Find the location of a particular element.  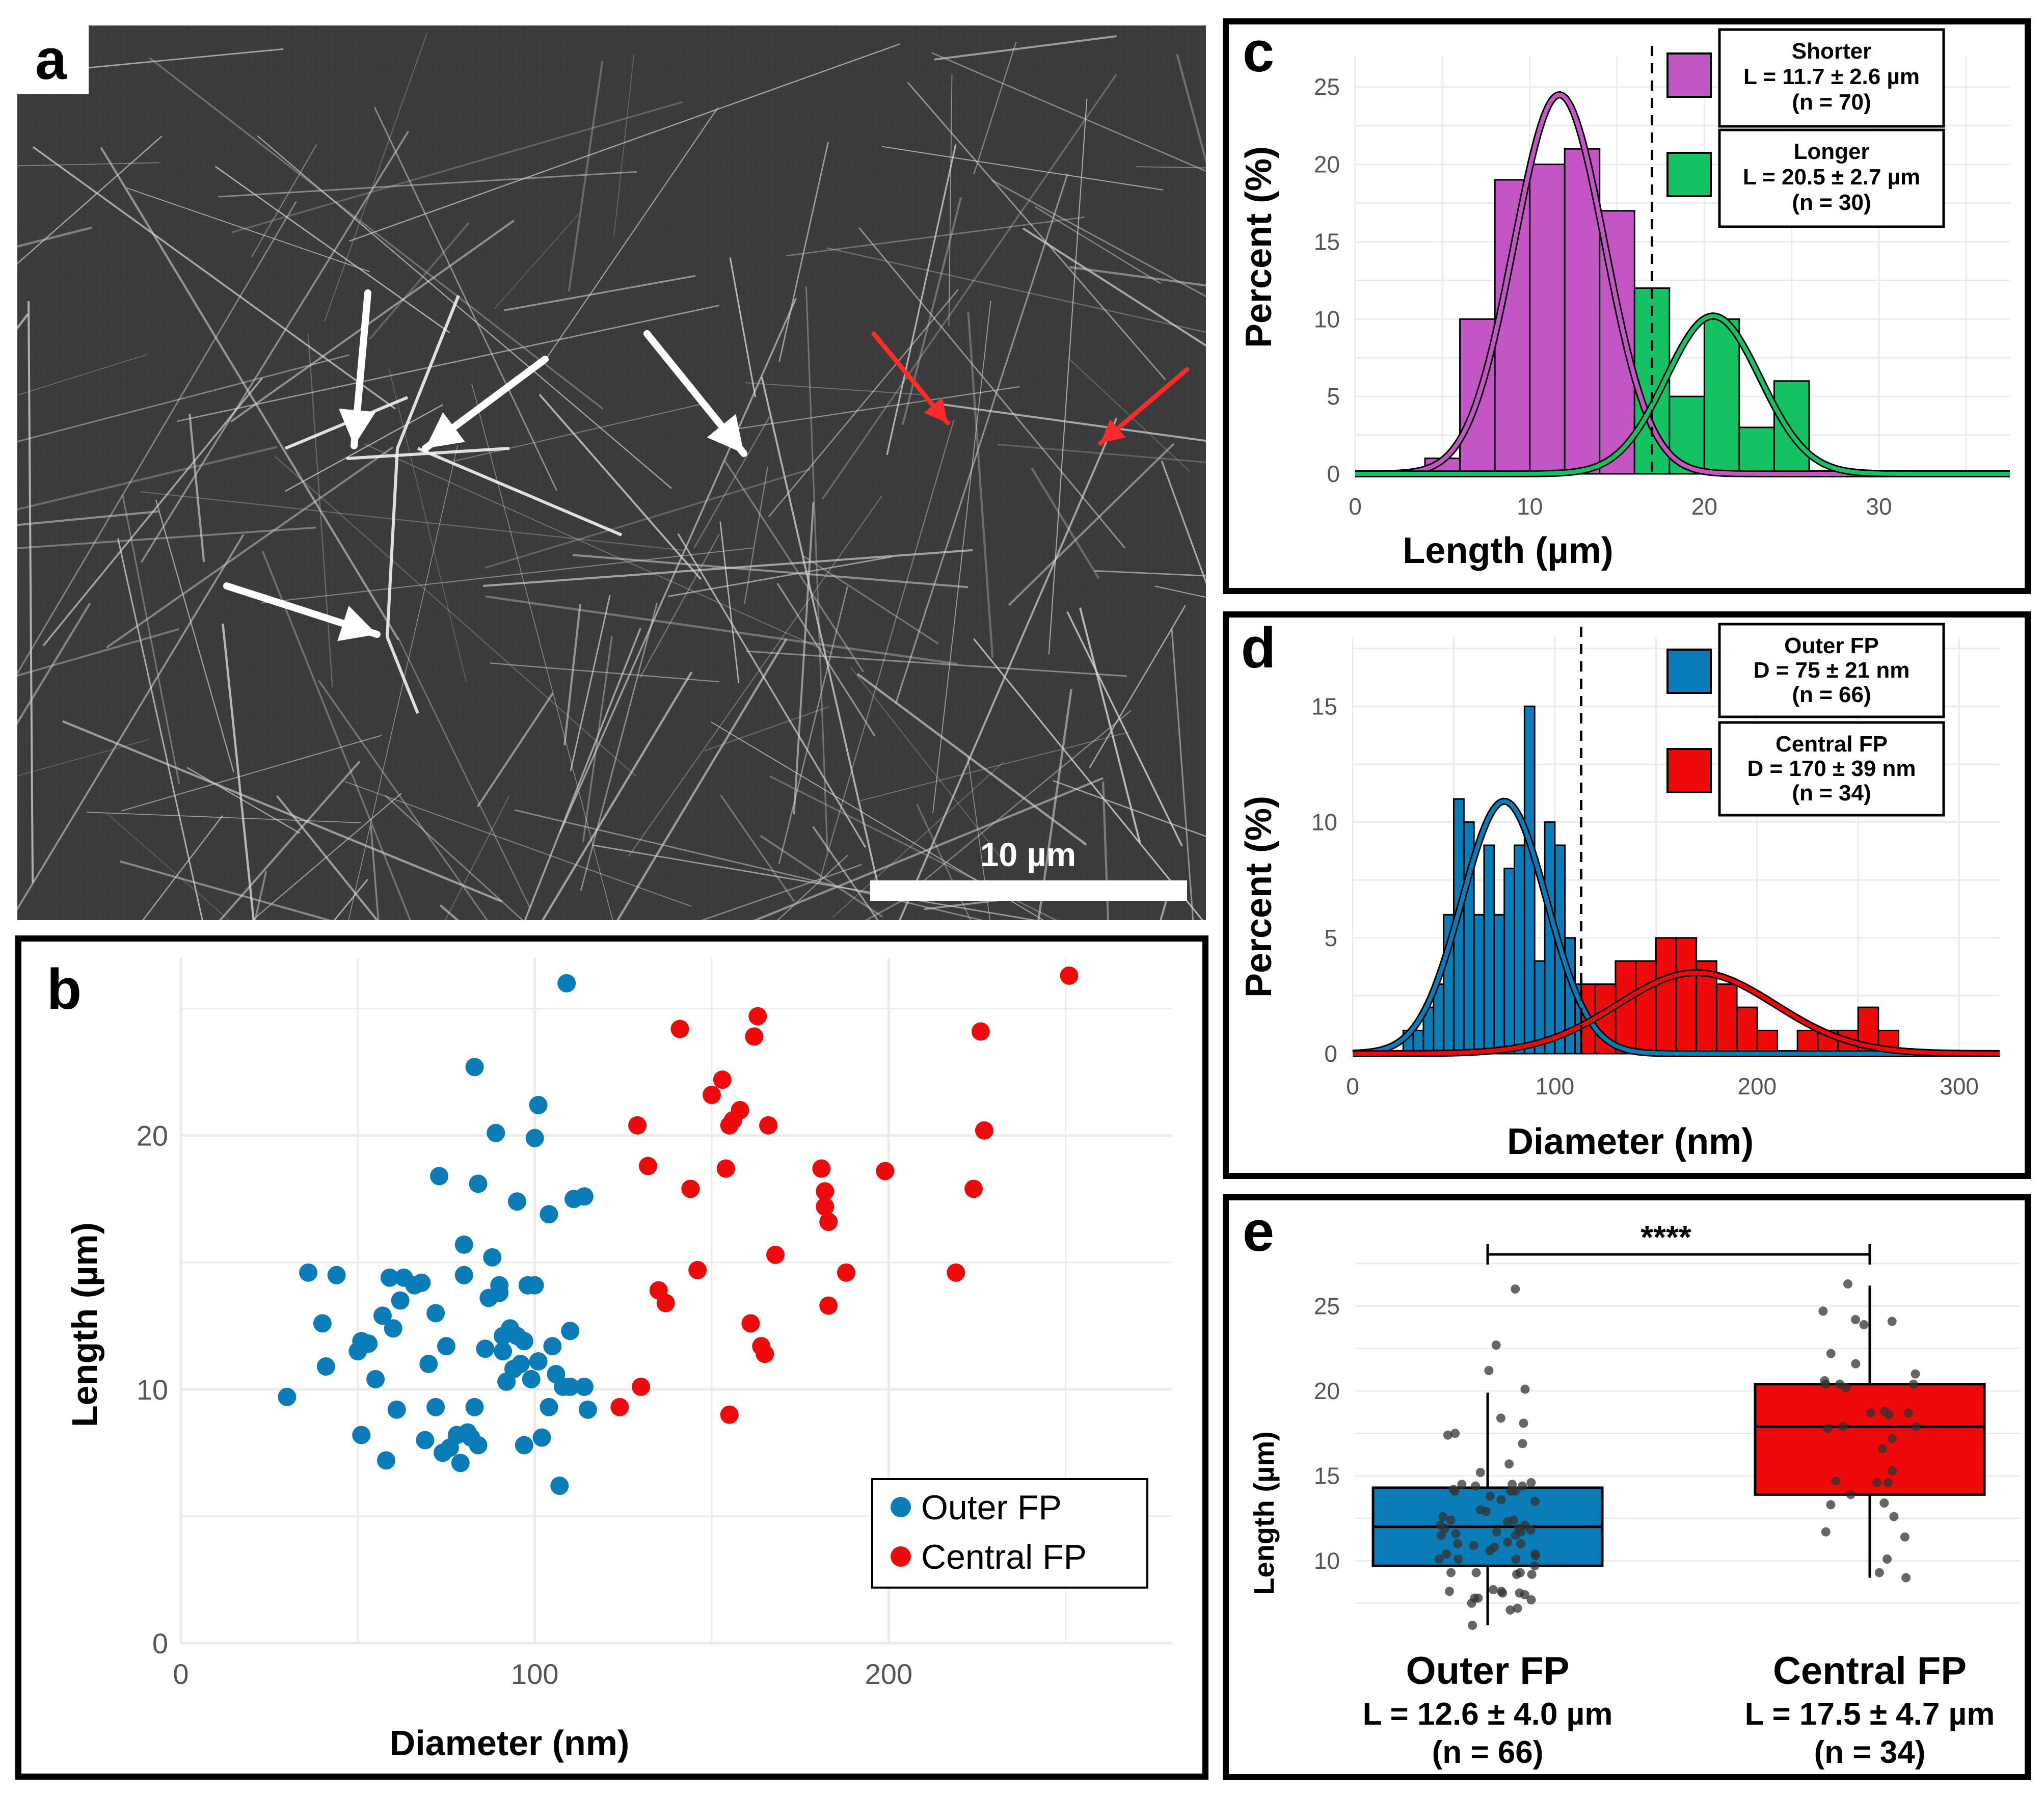

c-legend-shorter-title: Shorter is located at coordinates (1831, 51).